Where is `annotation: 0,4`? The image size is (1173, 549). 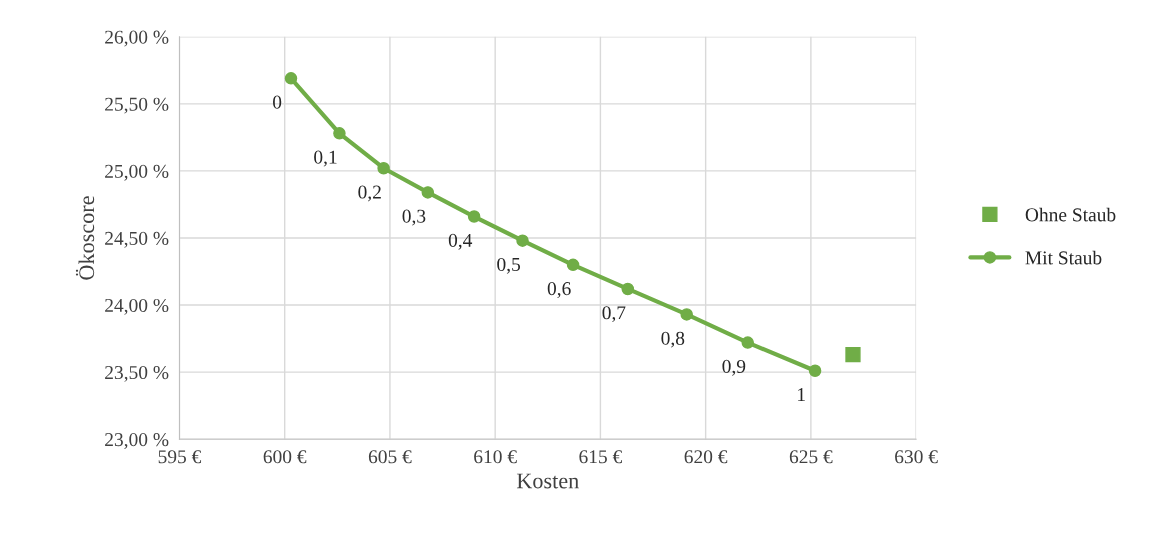
annotation: 0,4 is located at coordinates (460, 241).